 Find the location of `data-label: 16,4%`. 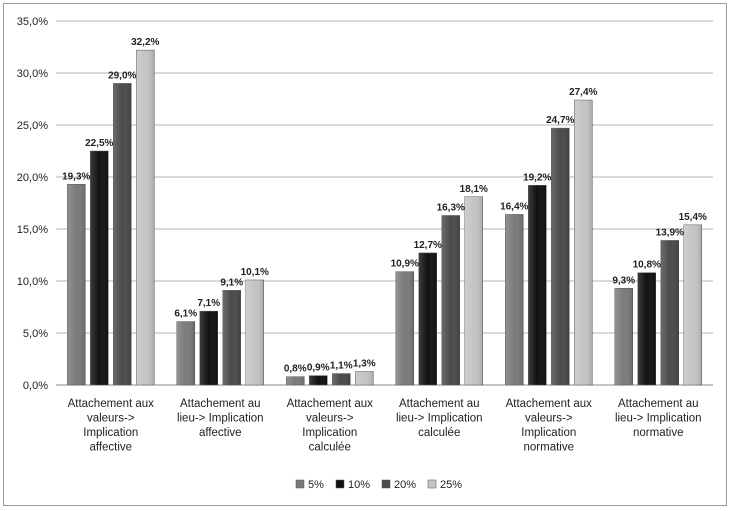

data-label: 16,4% is located at coordinates (514, 206).